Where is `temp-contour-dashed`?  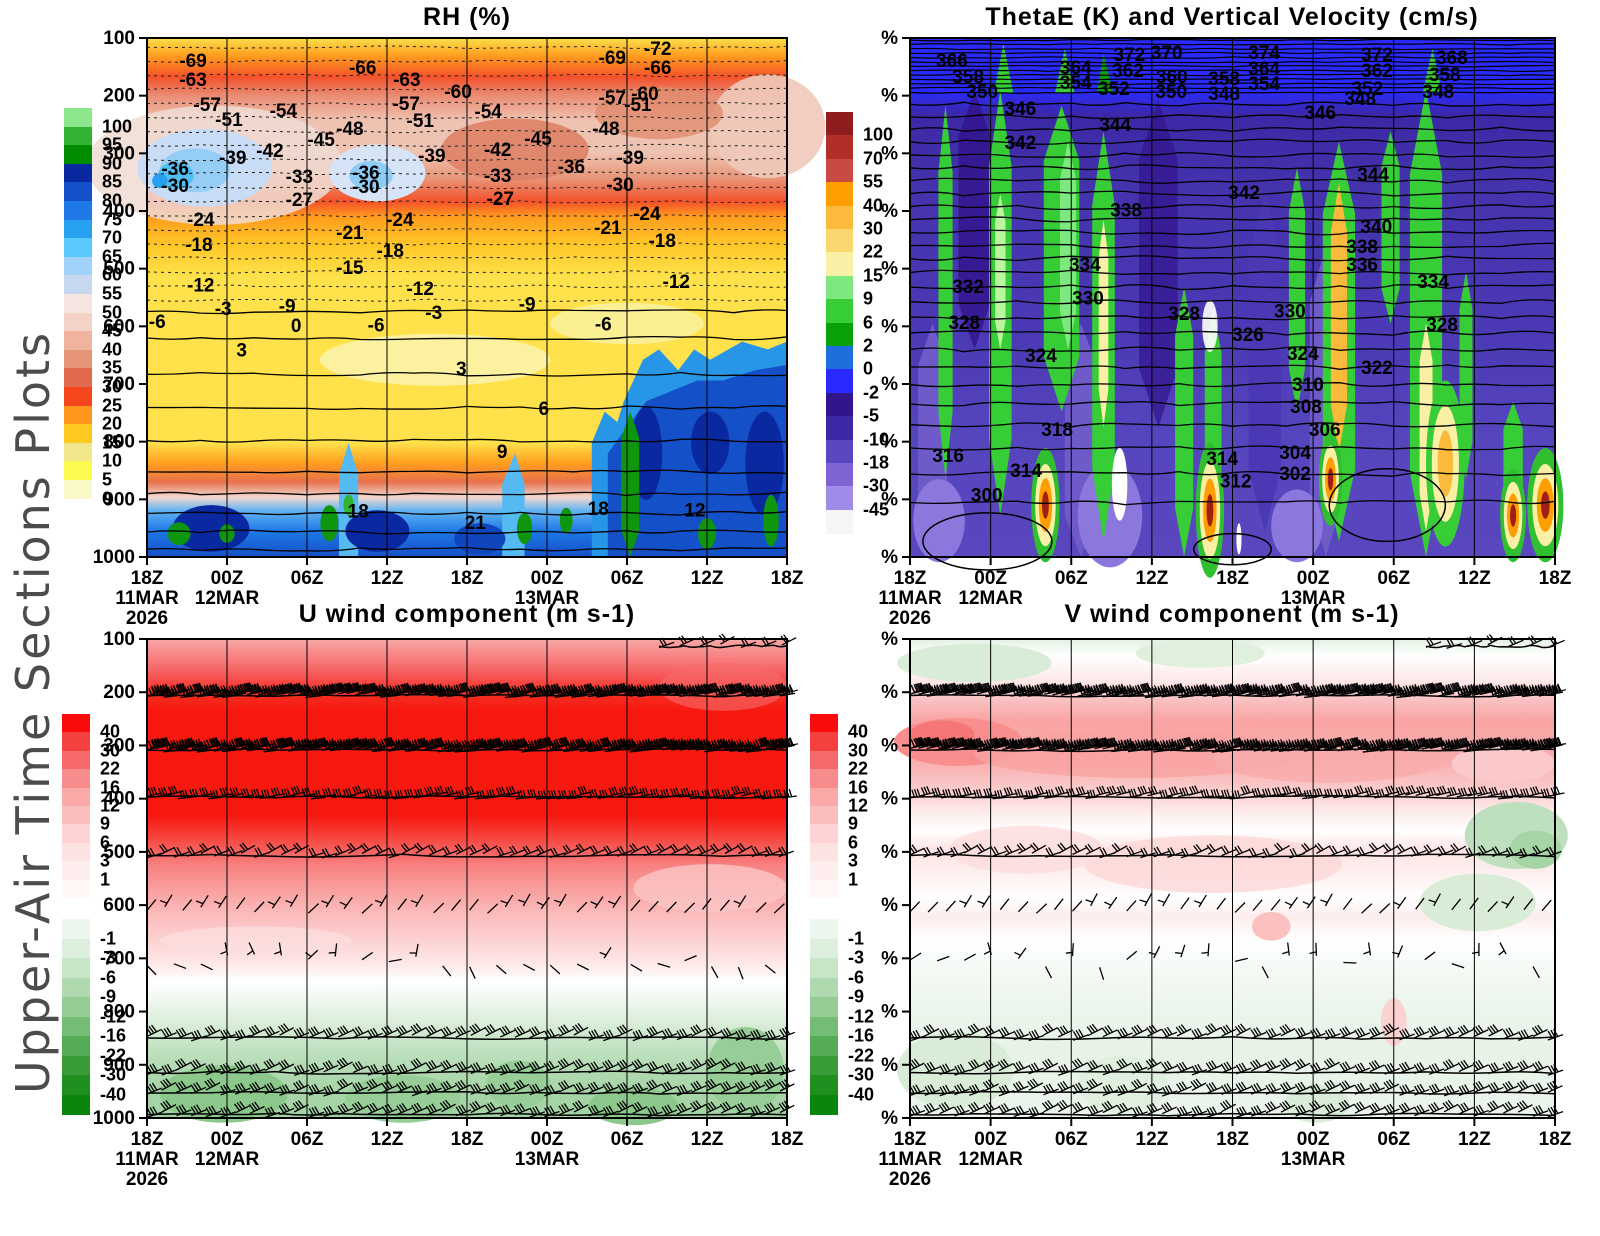 temp-contour-dashed is located at coordinates (467, 286).